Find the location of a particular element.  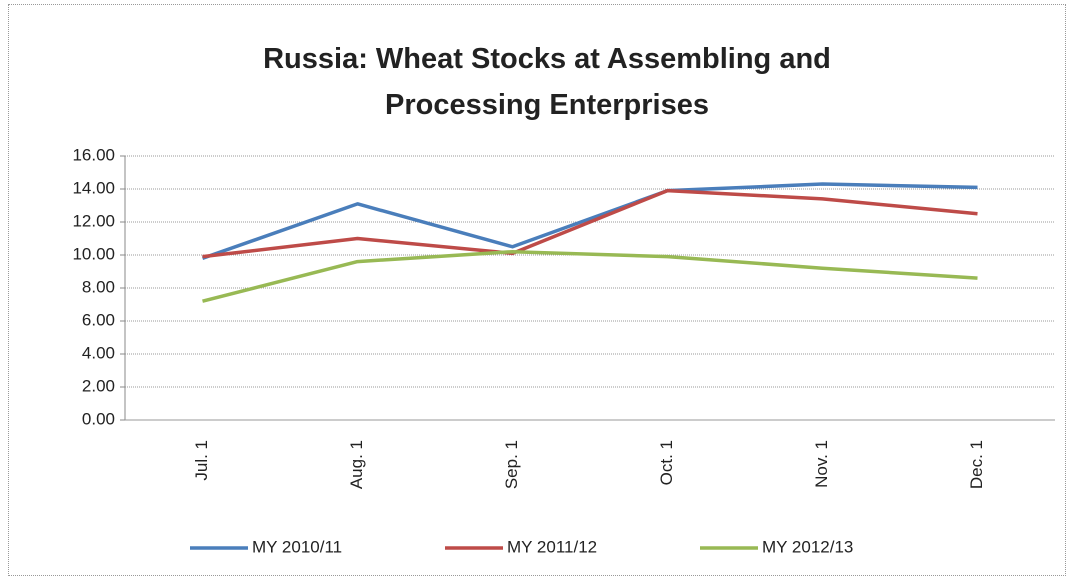

y-tick-label: 2.00 is located at coordinates (98, 385).